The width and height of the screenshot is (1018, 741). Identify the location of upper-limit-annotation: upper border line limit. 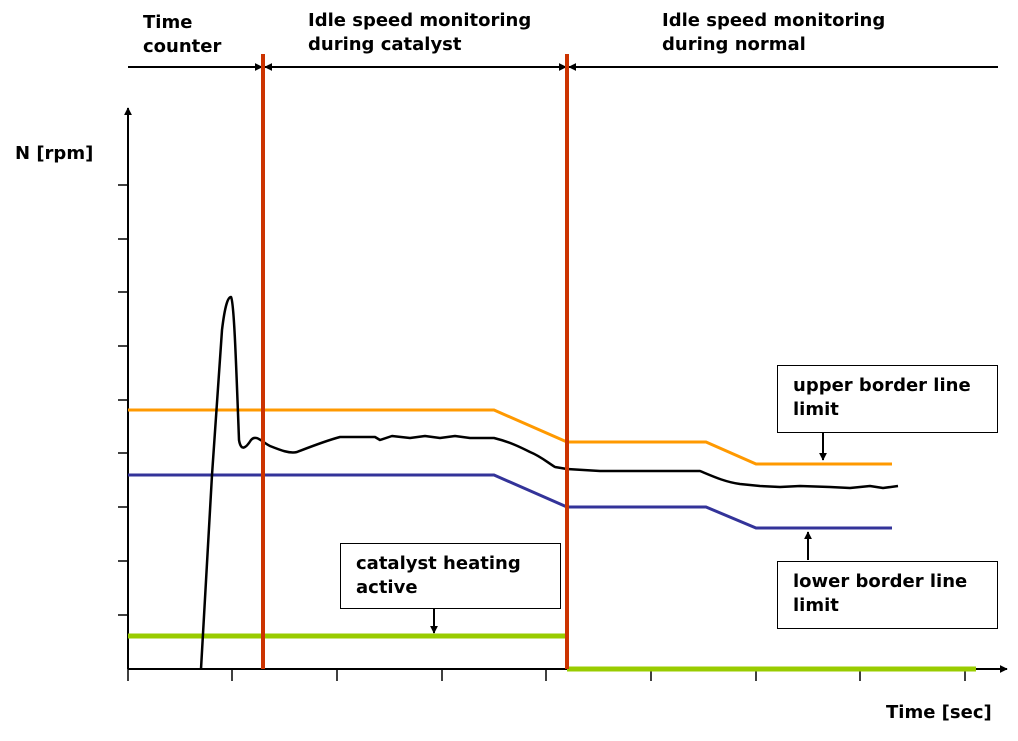
(887, 399).